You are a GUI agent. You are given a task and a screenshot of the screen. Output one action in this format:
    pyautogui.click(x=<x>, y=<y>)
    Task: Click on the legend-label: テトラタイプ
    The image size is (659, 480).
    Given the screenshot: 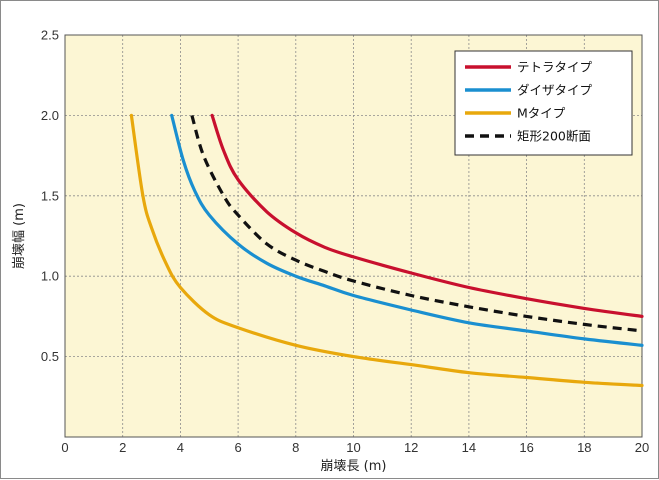 What is the action you would take?
    pyautogui.click(x=555, y=67)
    